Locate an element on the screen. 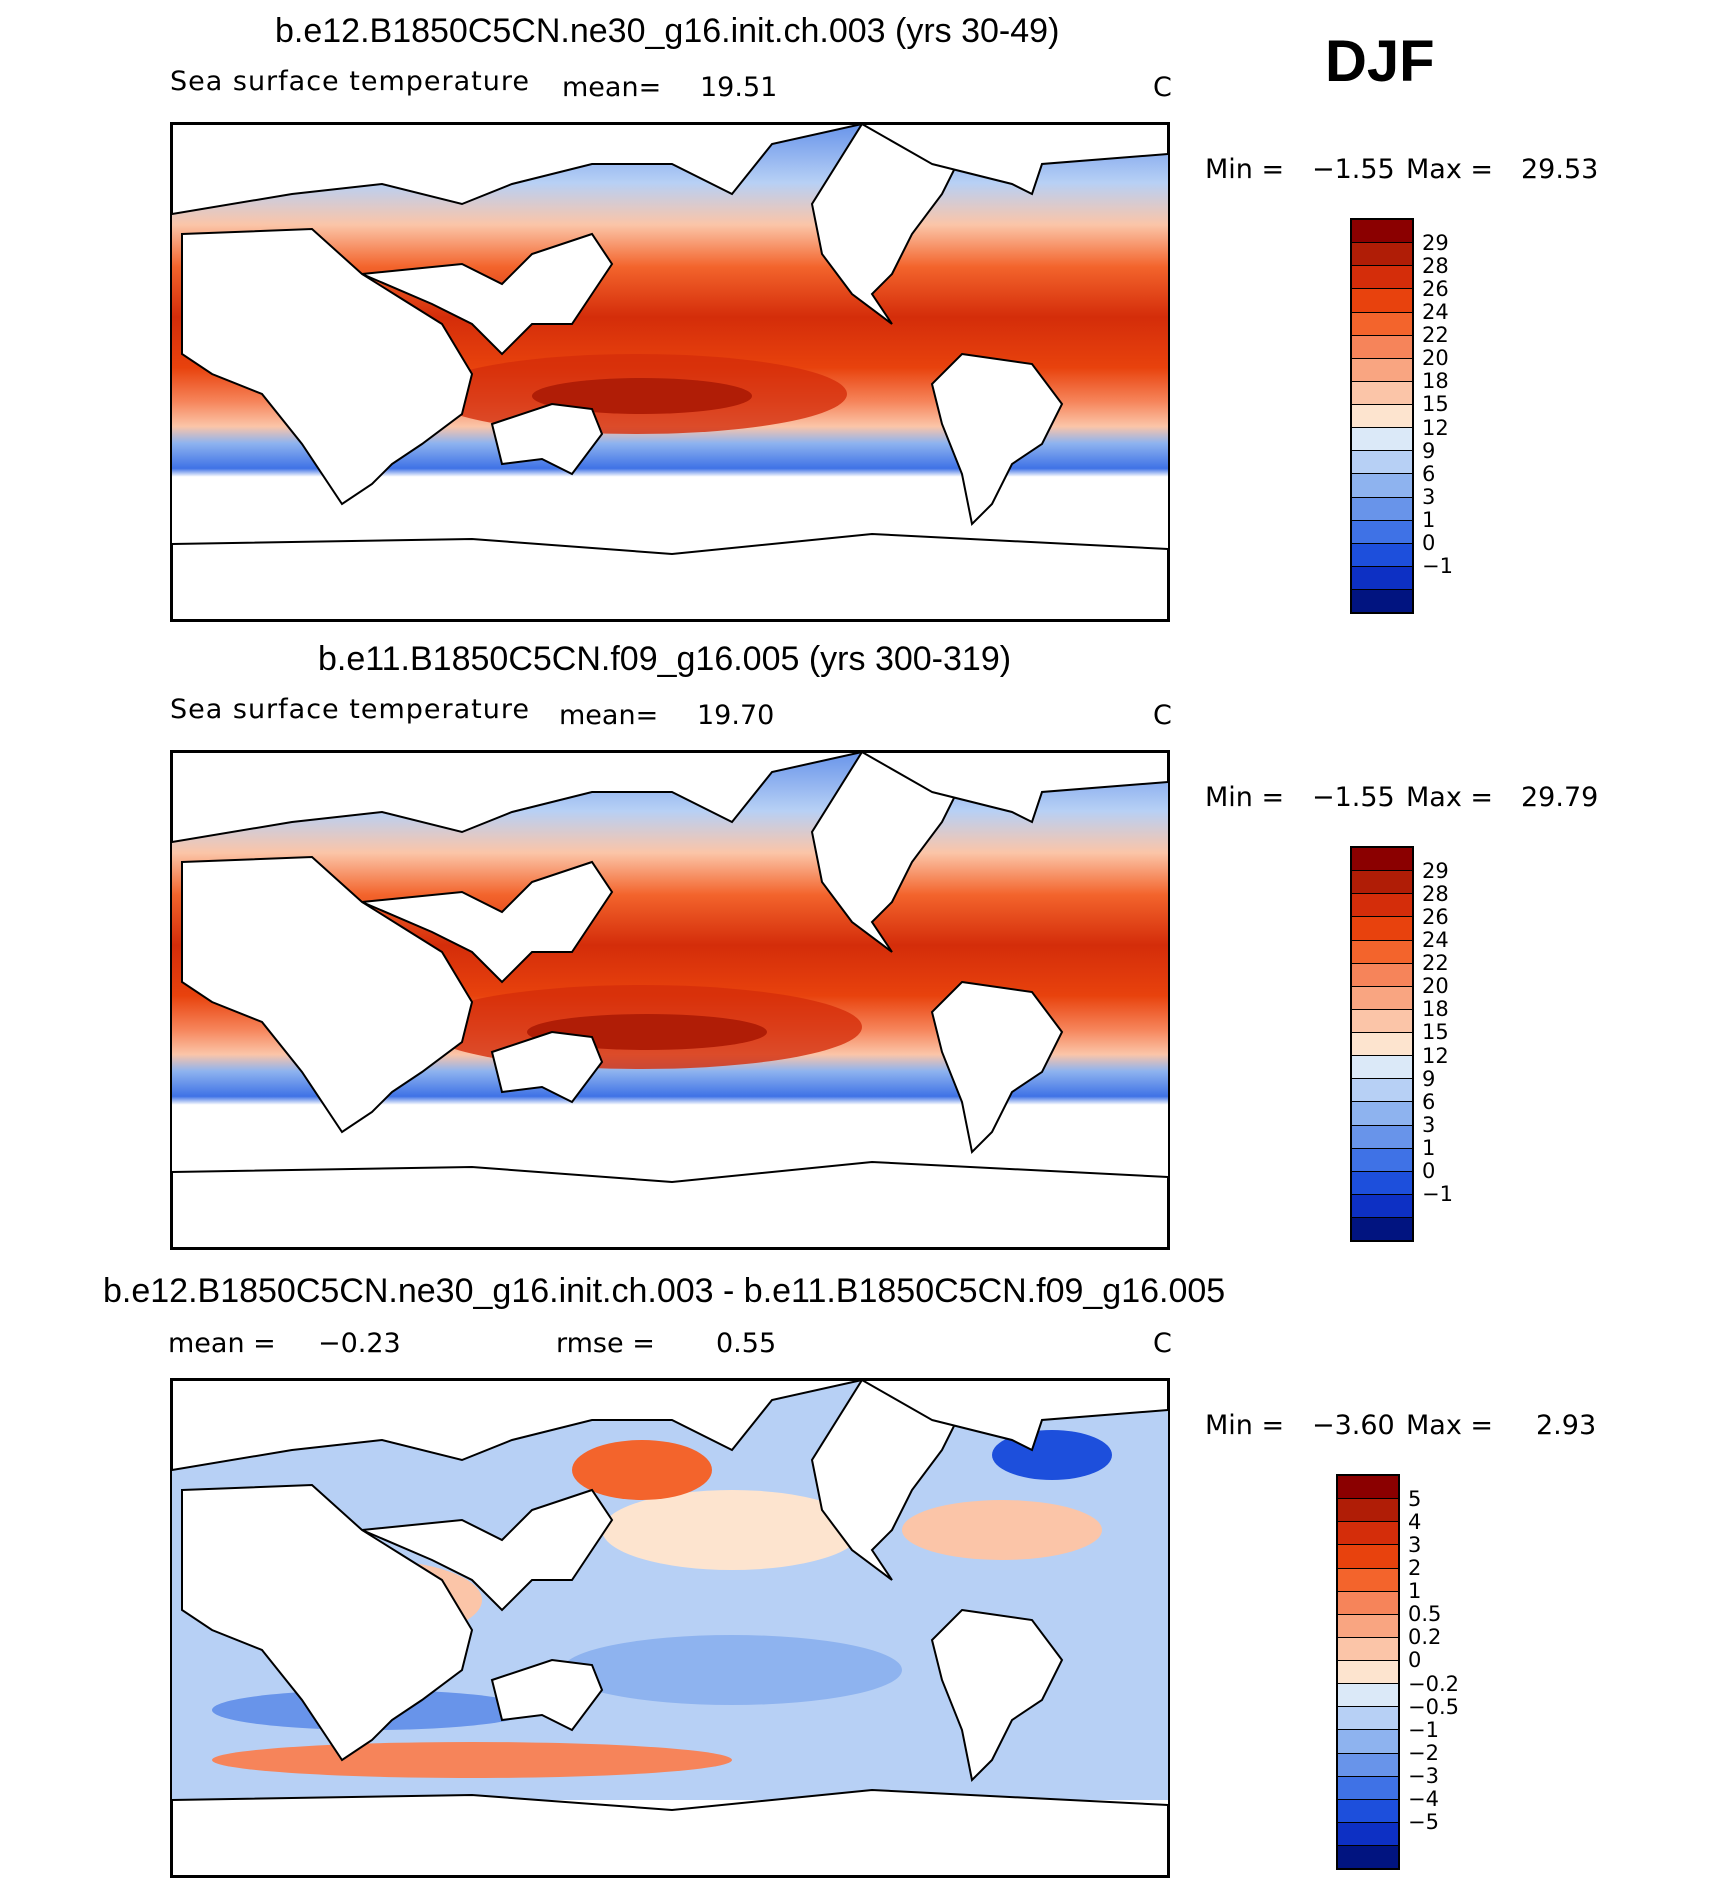  panel1-units: C is located at coordinates (1162, 87).